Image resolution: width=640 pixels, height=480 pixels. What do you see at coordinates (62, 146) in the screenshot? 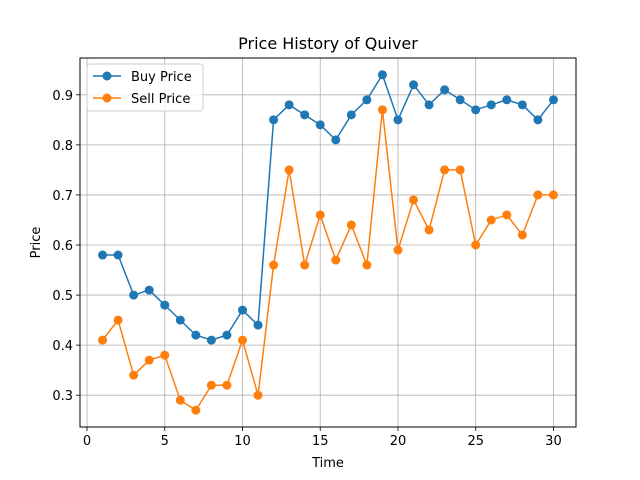
I see `y-tick-label: 0.8` at bounding box center [62, 146].